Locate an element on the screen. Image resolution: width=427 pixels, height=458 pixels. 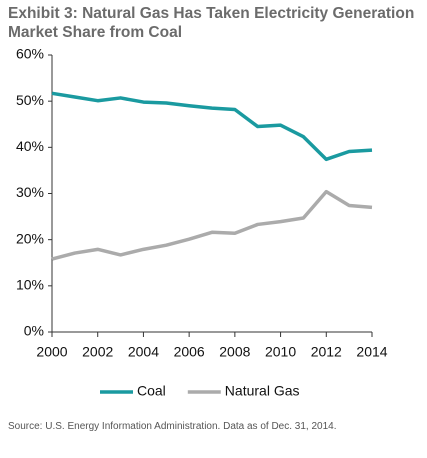
legend-label: Coal is located at coordinates (151, 391).